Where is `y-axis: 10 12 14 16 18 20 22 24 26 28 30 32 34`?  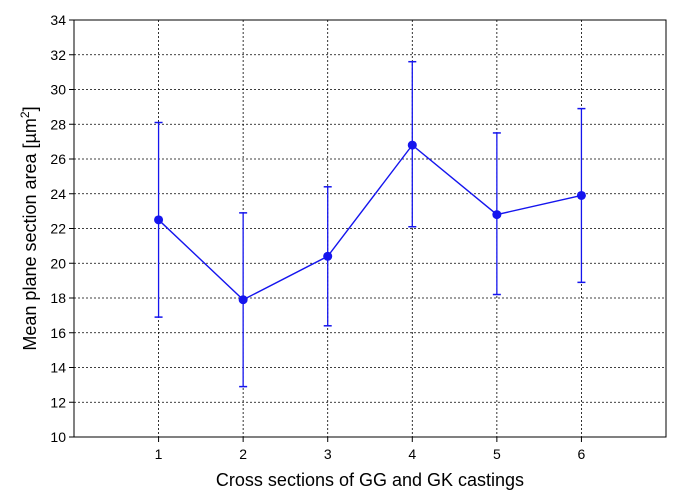
y-axis: 10 12 14 16 18 20 22 24 26 28 30 32 34 is located at coordinates (62, 228).